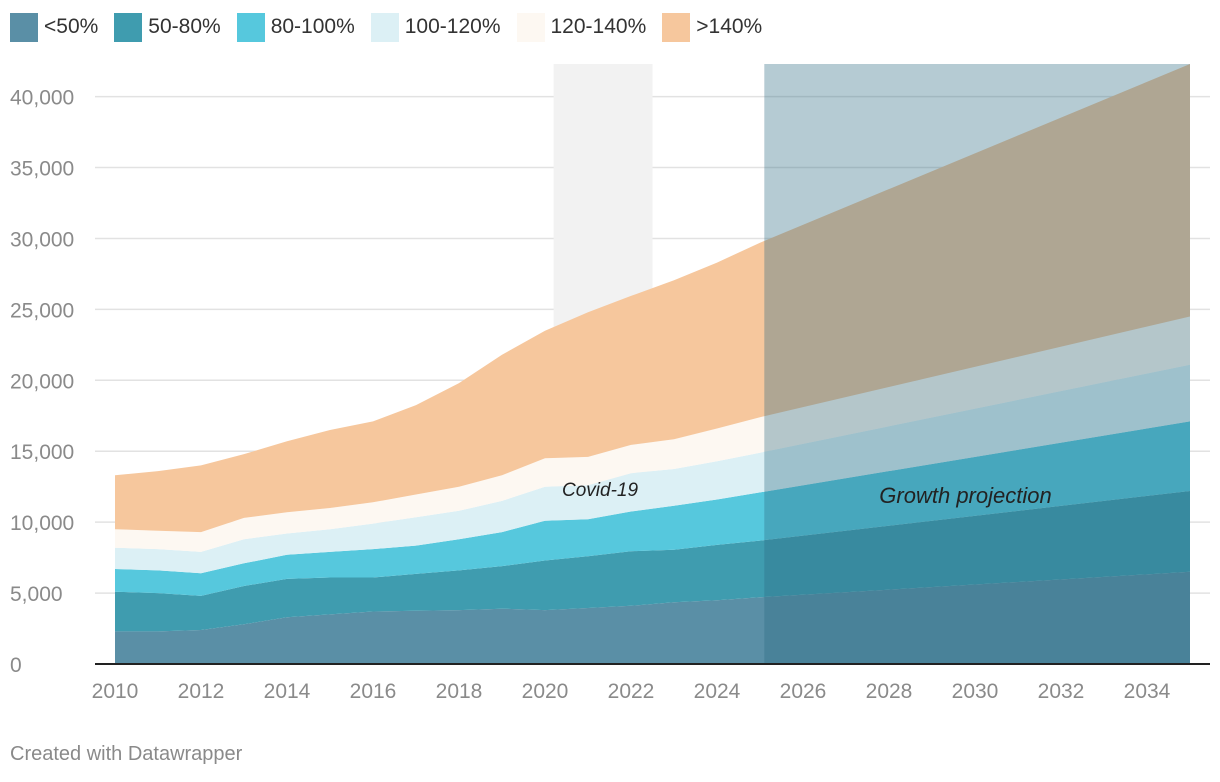  What do you see at coordinates (42, 523) in the screenshot?
I see `y-tick-label: 10,000` at bounding box center [42, 523].